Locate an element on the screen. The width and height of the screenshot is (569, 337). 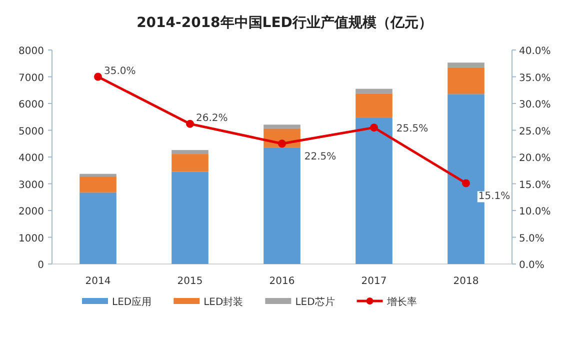
y-tick-label: 5000 is located at coordinates (31, 132).